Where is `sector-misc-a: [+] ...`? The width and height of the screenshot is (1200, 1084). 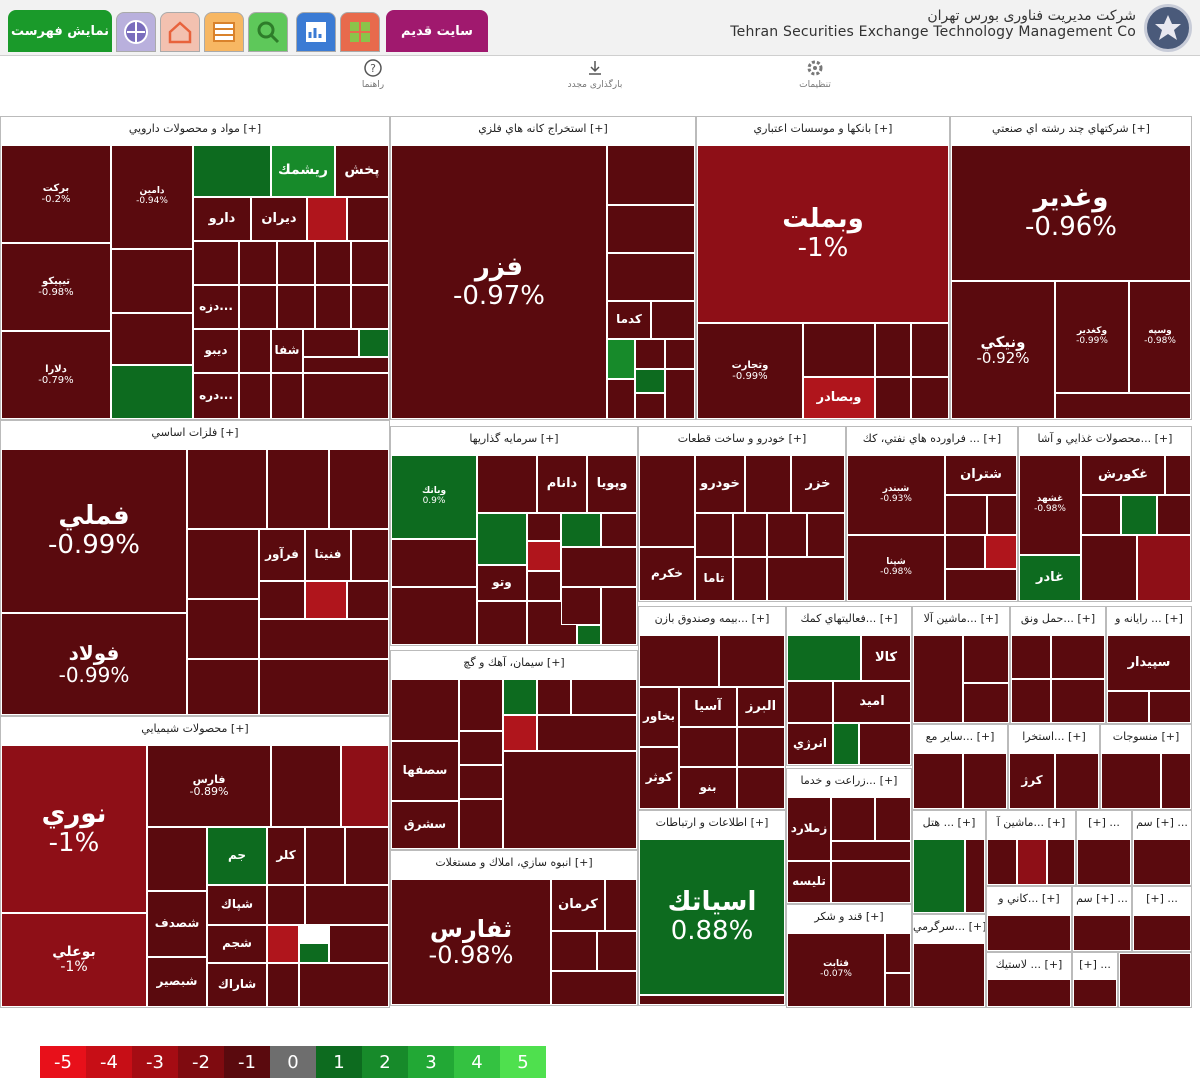 sector-misc-a: [+] ... is located at coordinates (1104, 848).